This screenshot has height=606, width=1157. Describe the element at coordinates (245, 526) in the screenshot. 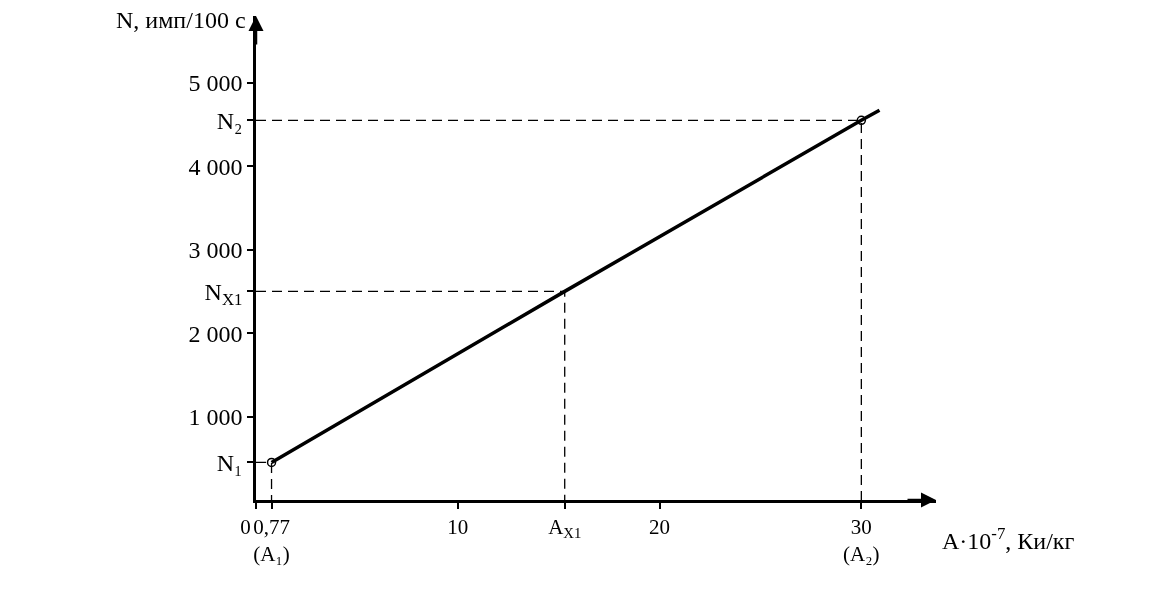

I see `x-tick-label: 0` at that location.